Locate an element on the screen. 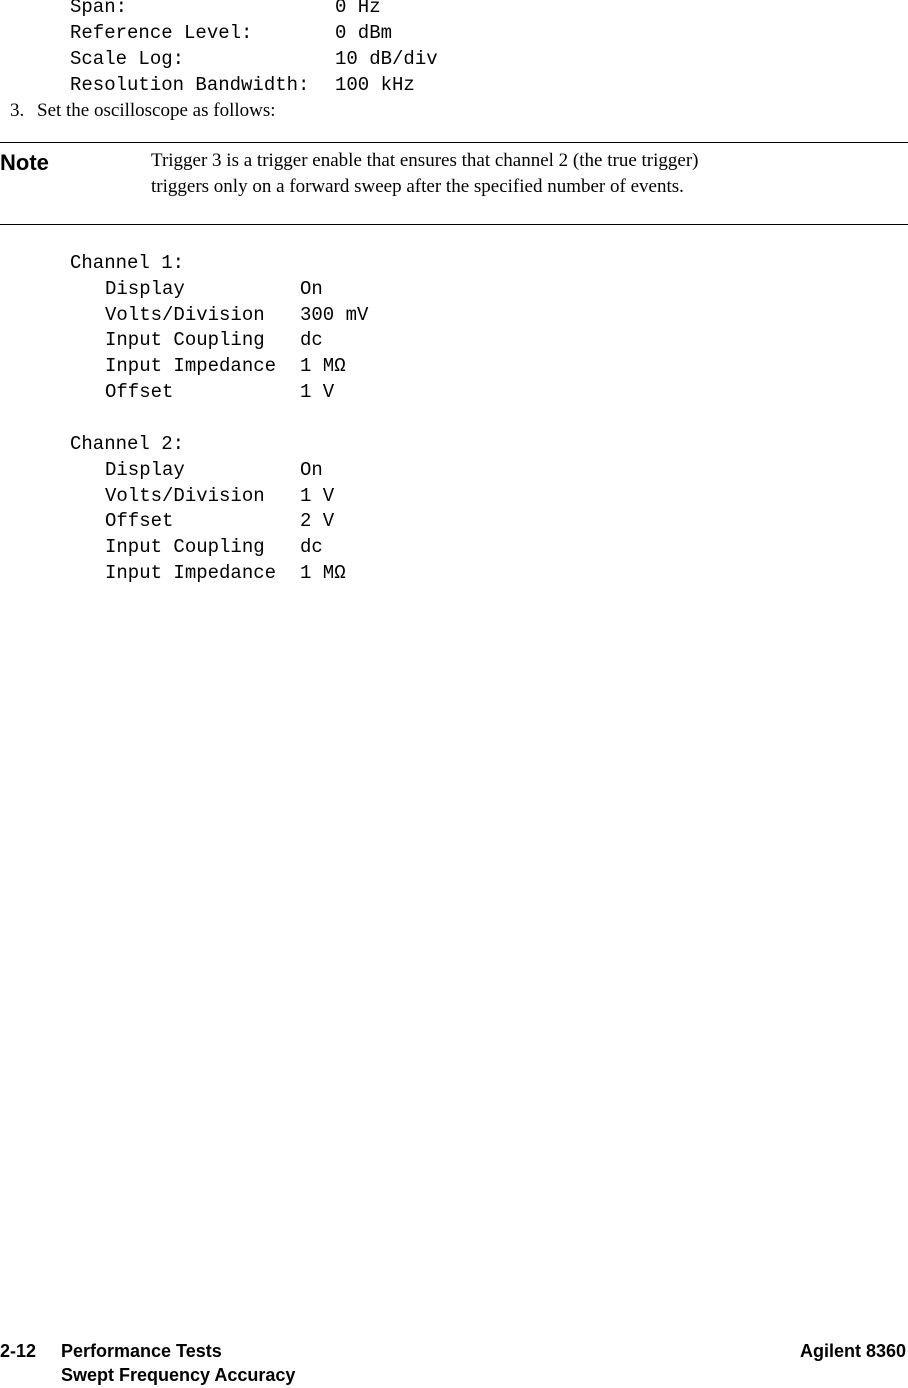 This screenshot has width=908, height=1388. channel-setting-value: 300 mV is located at coordinates (334, 314).